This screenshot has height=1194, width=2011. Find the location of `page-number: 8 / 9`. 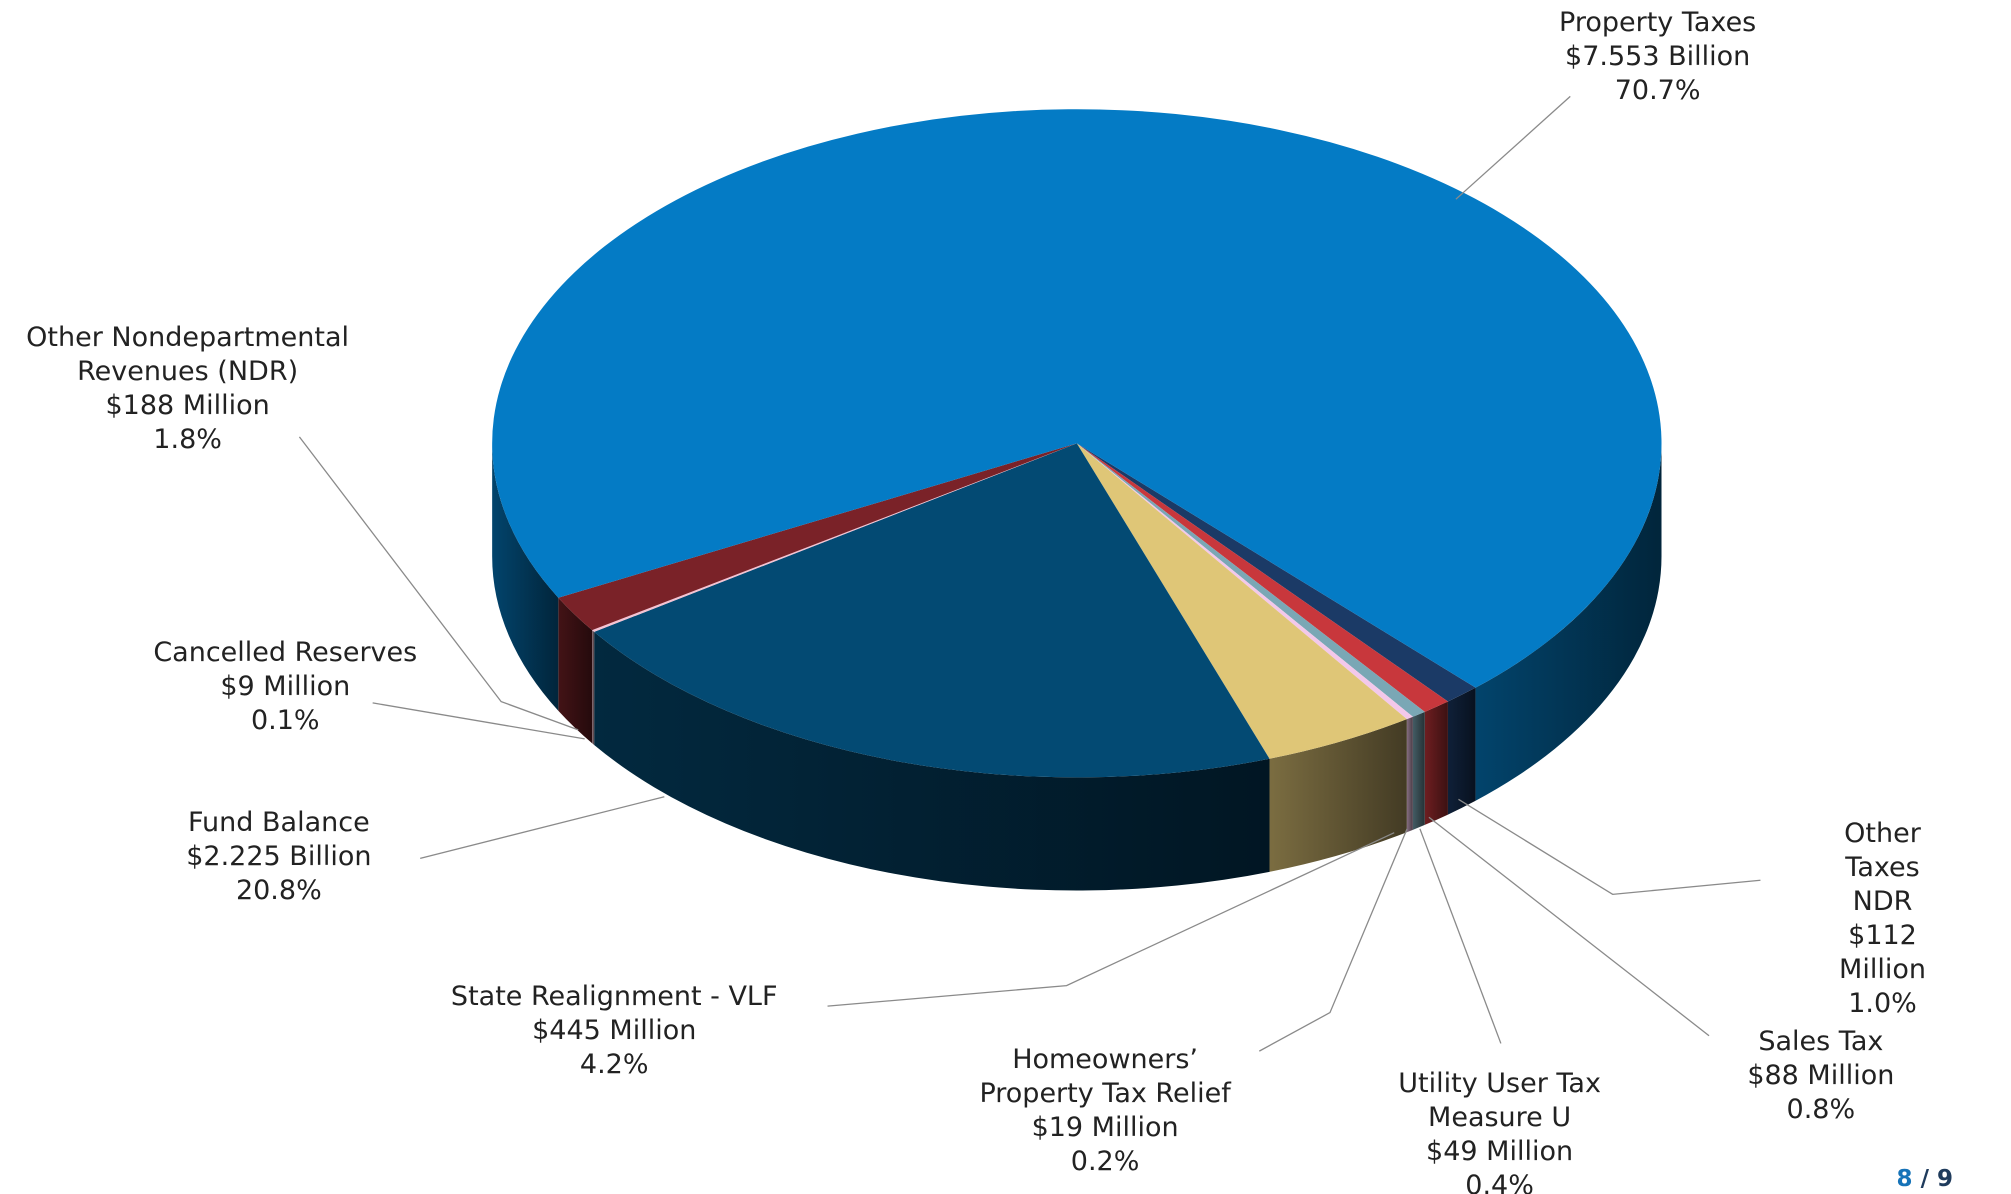

page-number: 8 / 9 is located at coordinates (1925, 1179).